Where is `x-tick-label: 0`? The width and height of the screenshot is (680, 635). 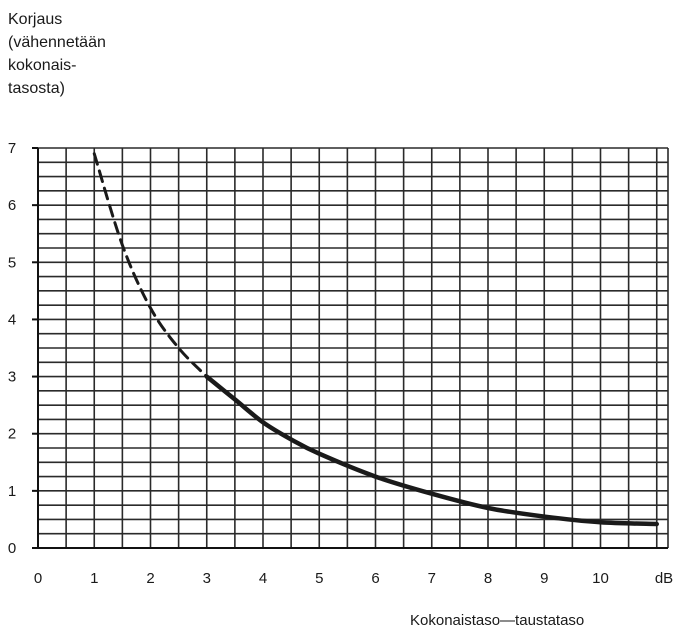
x-tick-label: 0 is located at coordinates (38, 578).